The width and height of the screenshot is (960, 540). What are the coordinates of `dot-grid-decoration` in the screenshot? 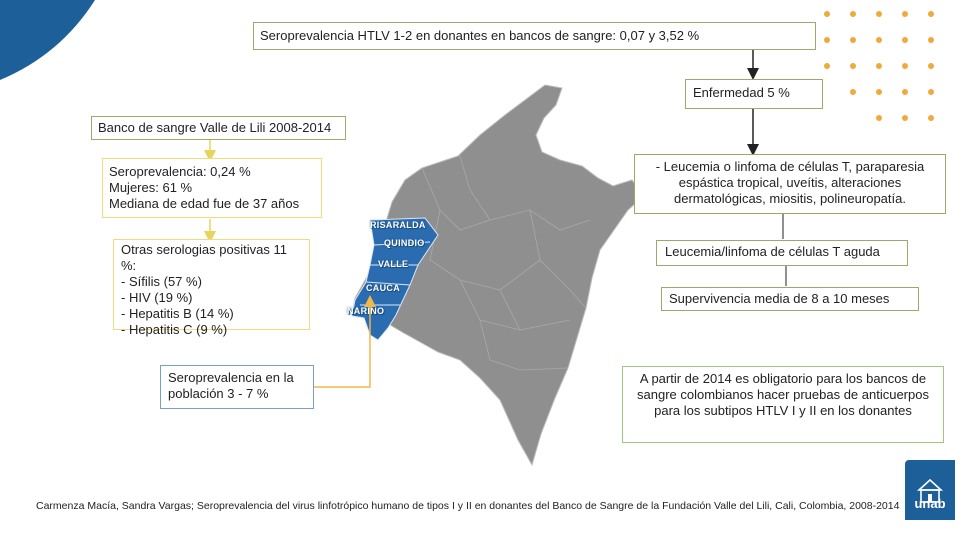 It's located at (879, 66).